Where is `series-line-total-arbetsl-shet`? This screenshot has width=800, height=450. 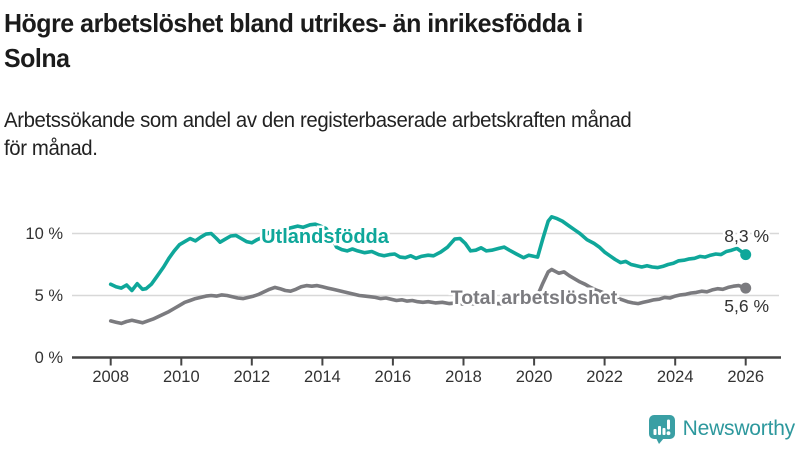
series-line-total-arbetsl-shet is located at coordinates (428, 296).